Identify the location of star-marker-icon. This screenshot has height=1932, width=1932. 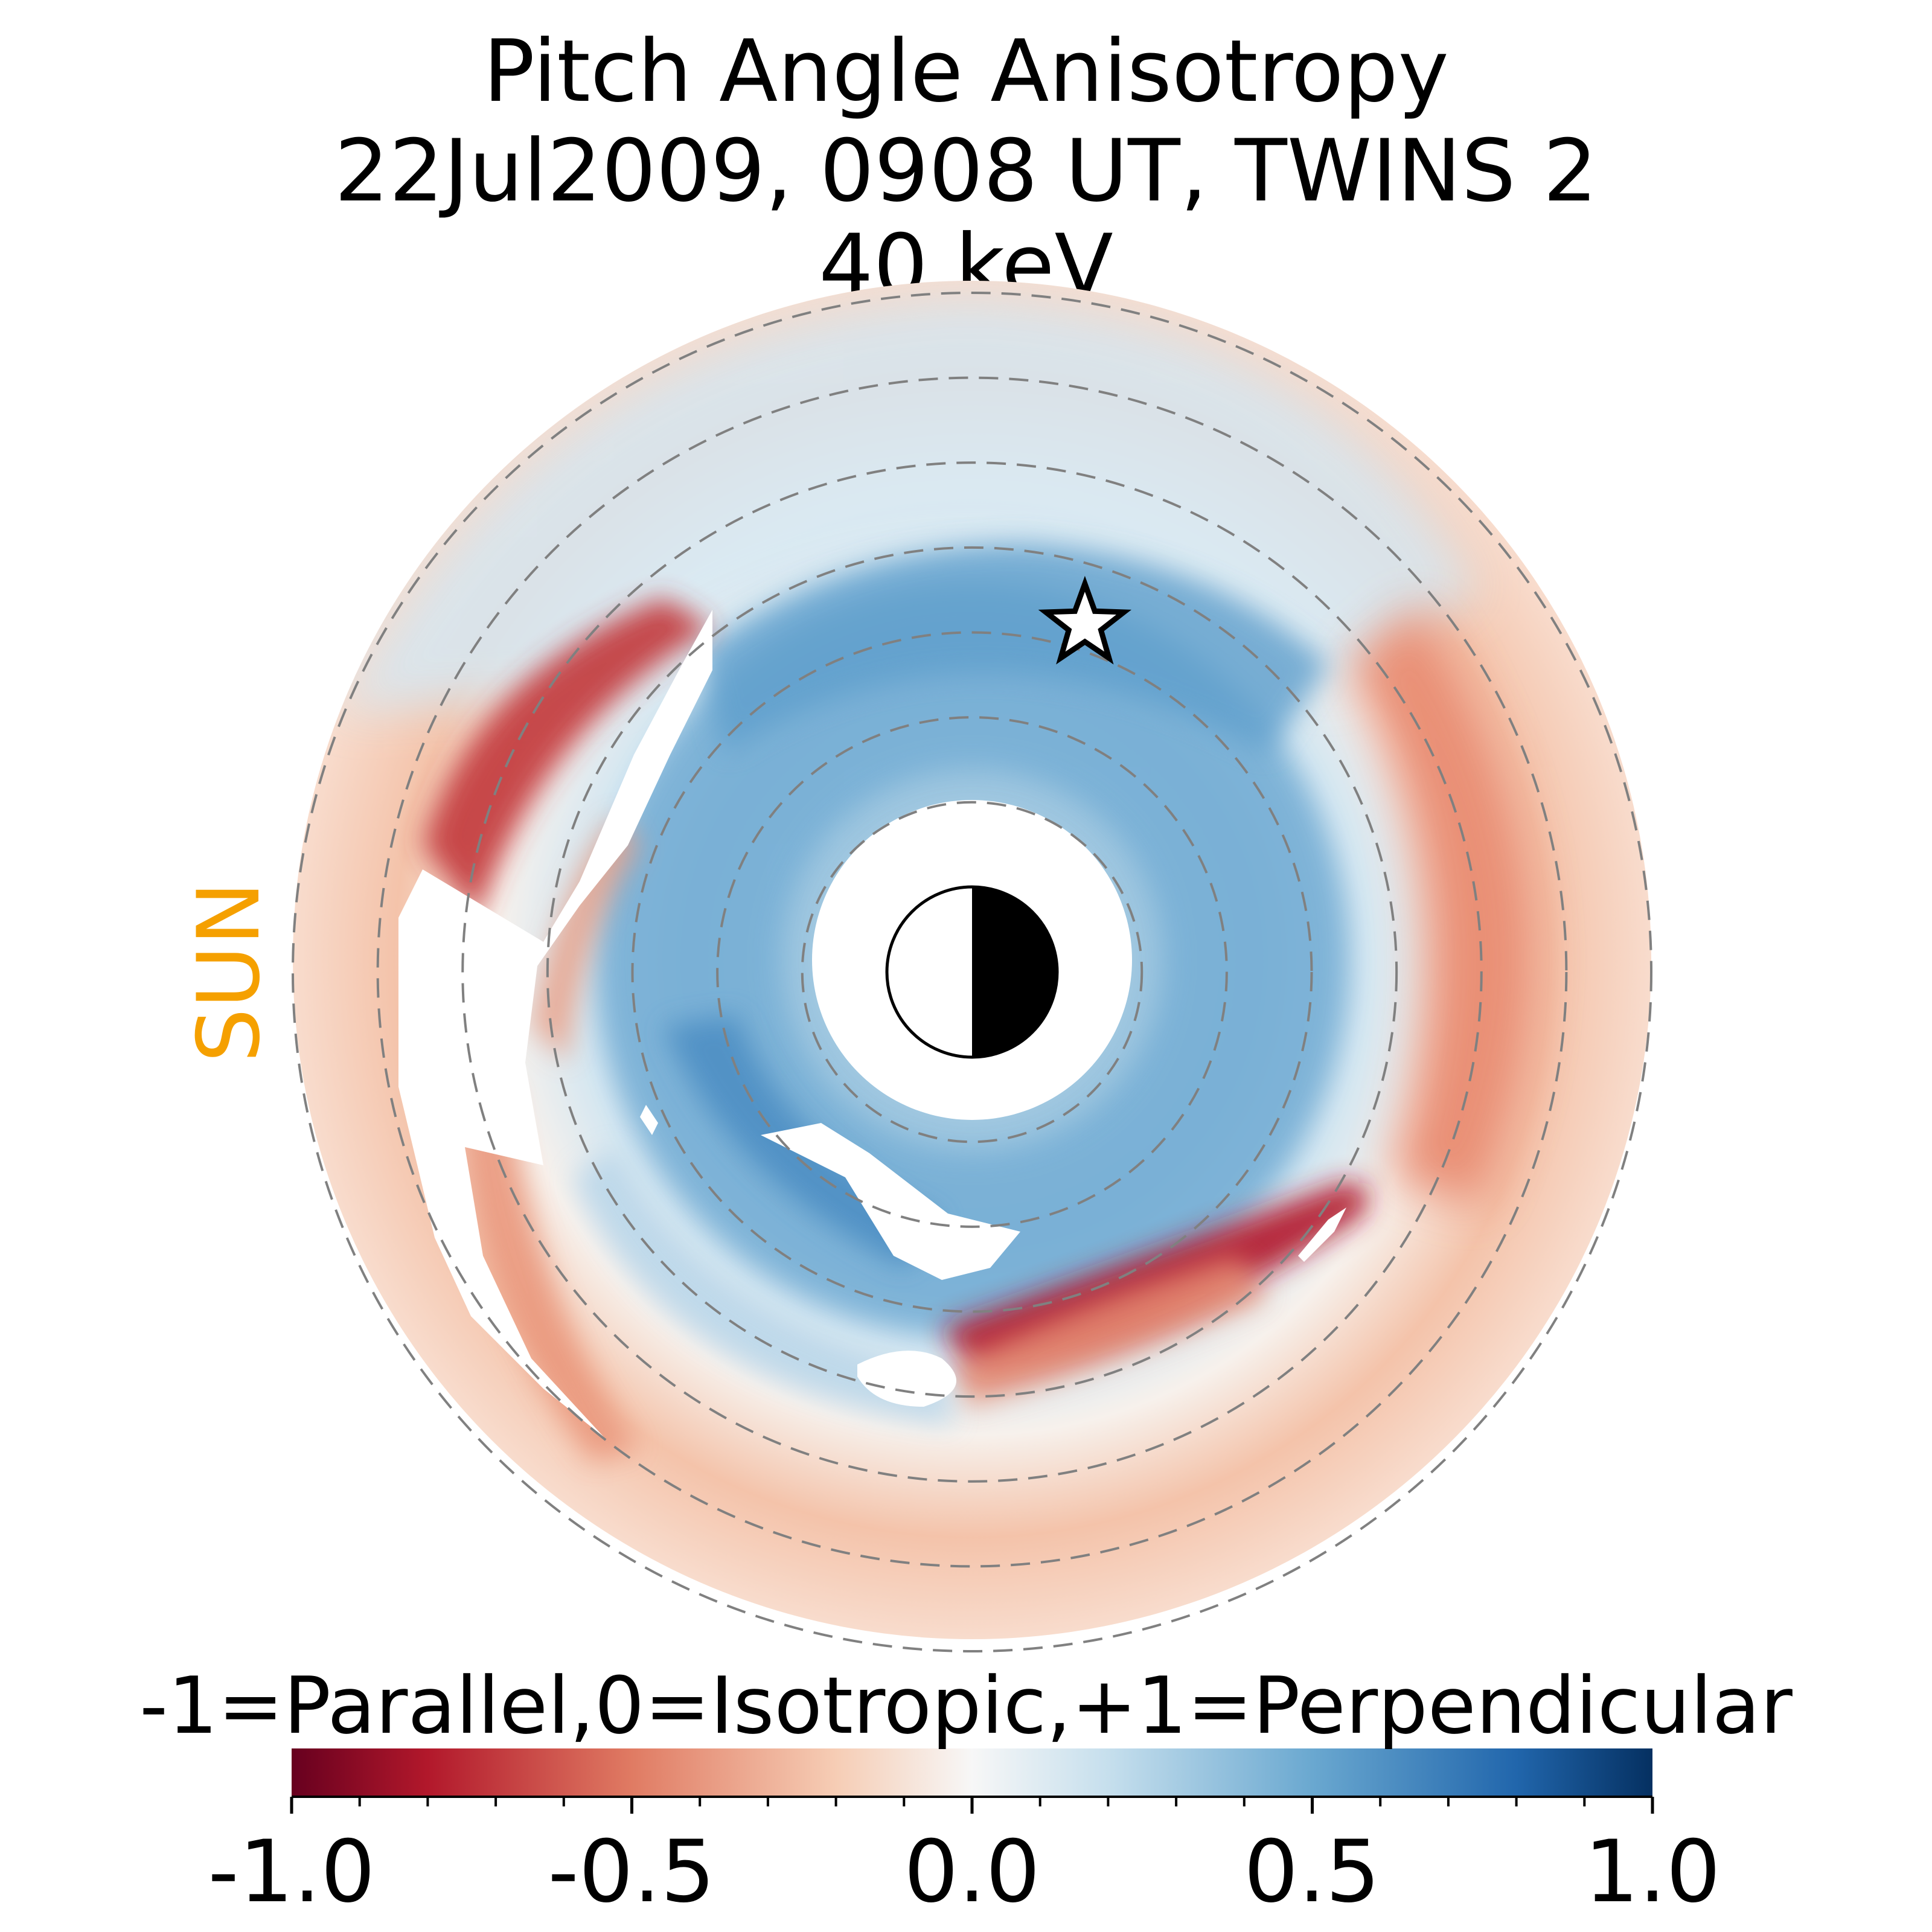
(1085, 620).